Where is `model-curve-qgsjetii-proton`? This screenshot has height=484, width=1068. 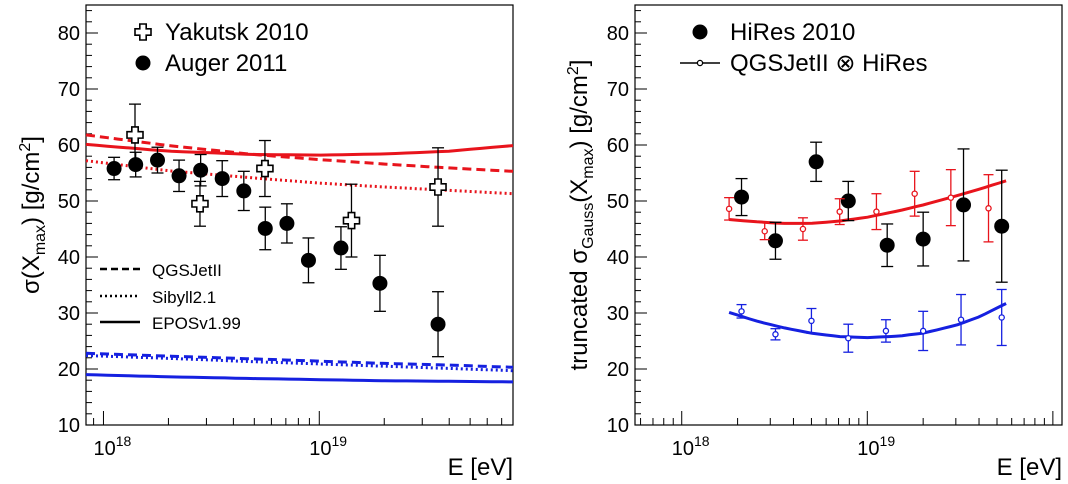
model-curve-qgsjetii-proton is located at coordinates (299, 153).